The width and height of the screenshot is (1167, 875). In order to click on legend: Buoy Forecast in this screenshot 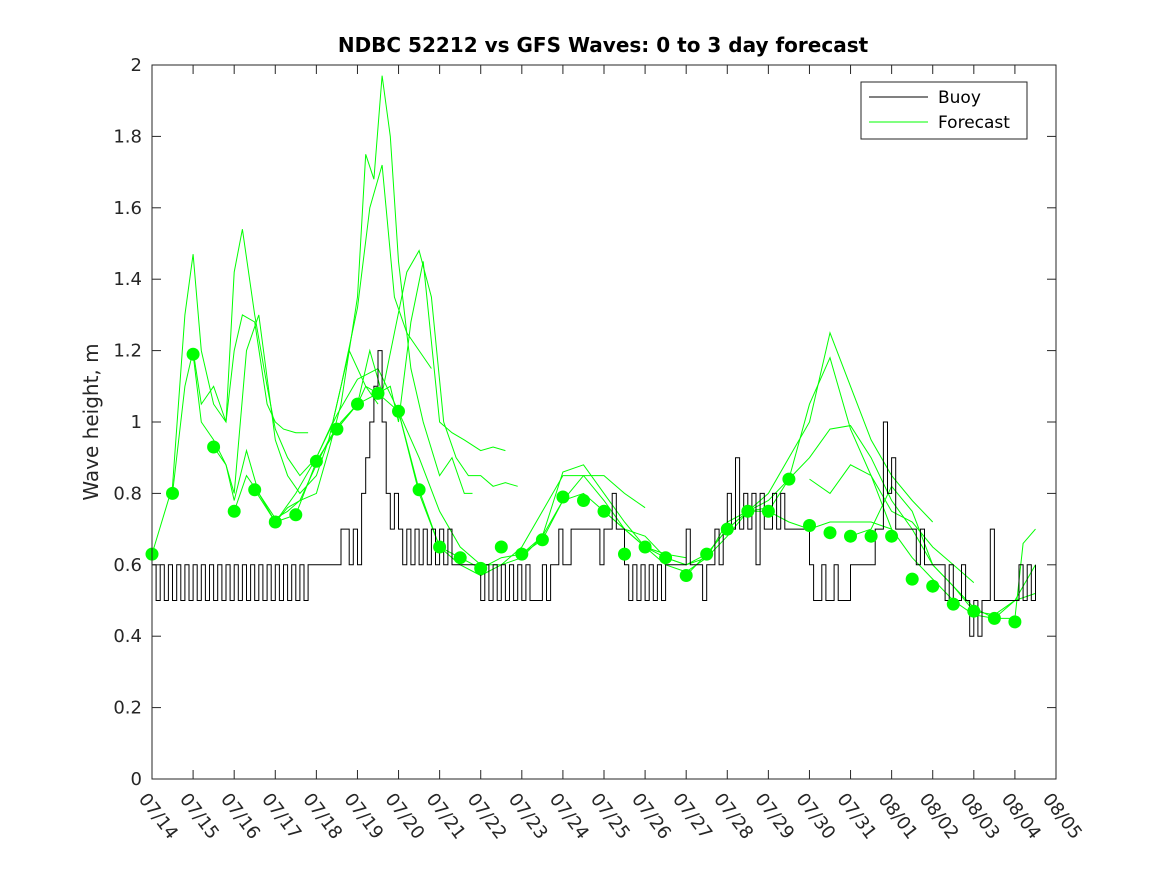, I will do `click(944, 110)`.